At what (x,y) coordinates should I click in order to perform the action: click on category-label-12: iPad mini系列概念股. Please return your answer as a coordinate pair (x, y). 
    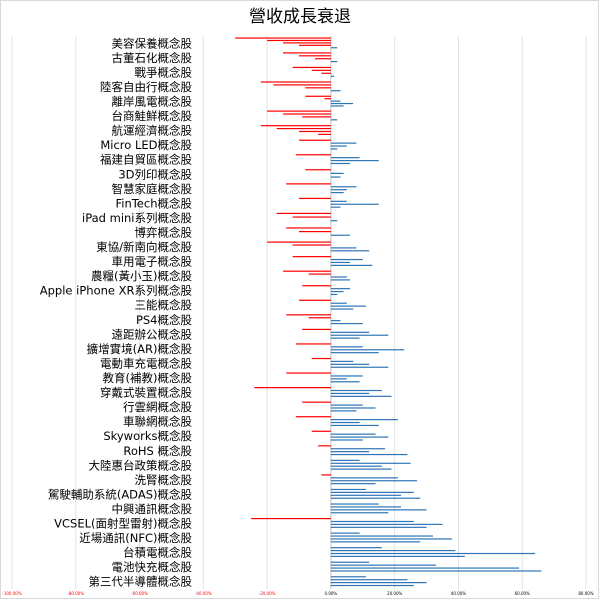
    Looking at the image, I should click on (137, 218).